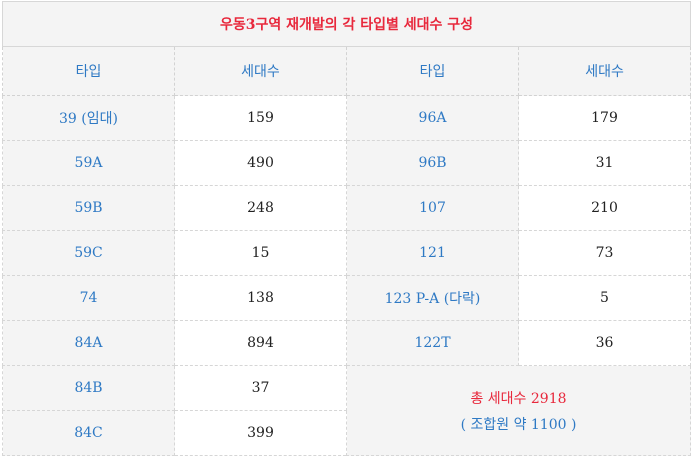 The image size is (694, 458). What do you see at coordinates (432, 208) in the screenshot?
I see `type-cell: 107` at bounding box center [432, 208].